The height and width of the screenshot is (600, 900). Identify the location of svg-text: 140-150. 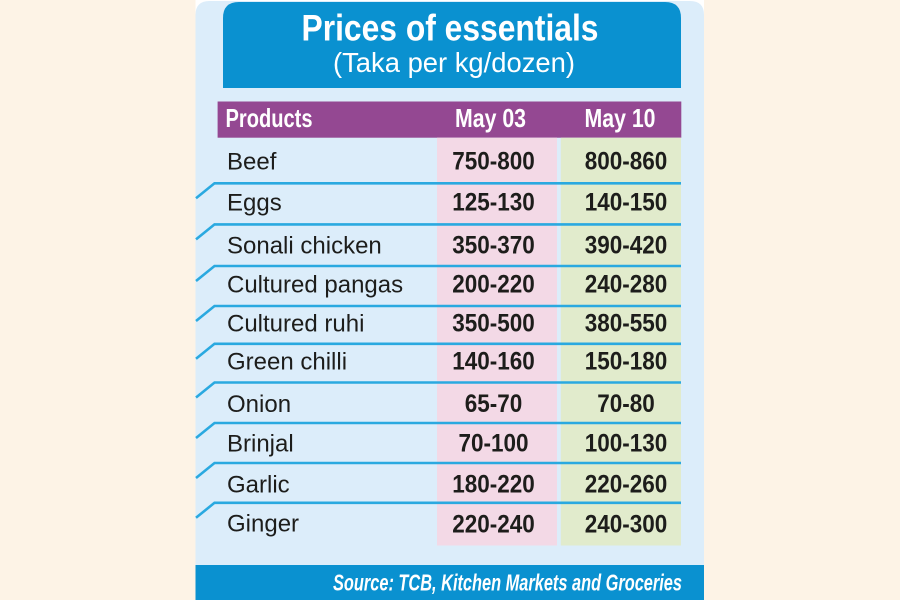
(626, 202).